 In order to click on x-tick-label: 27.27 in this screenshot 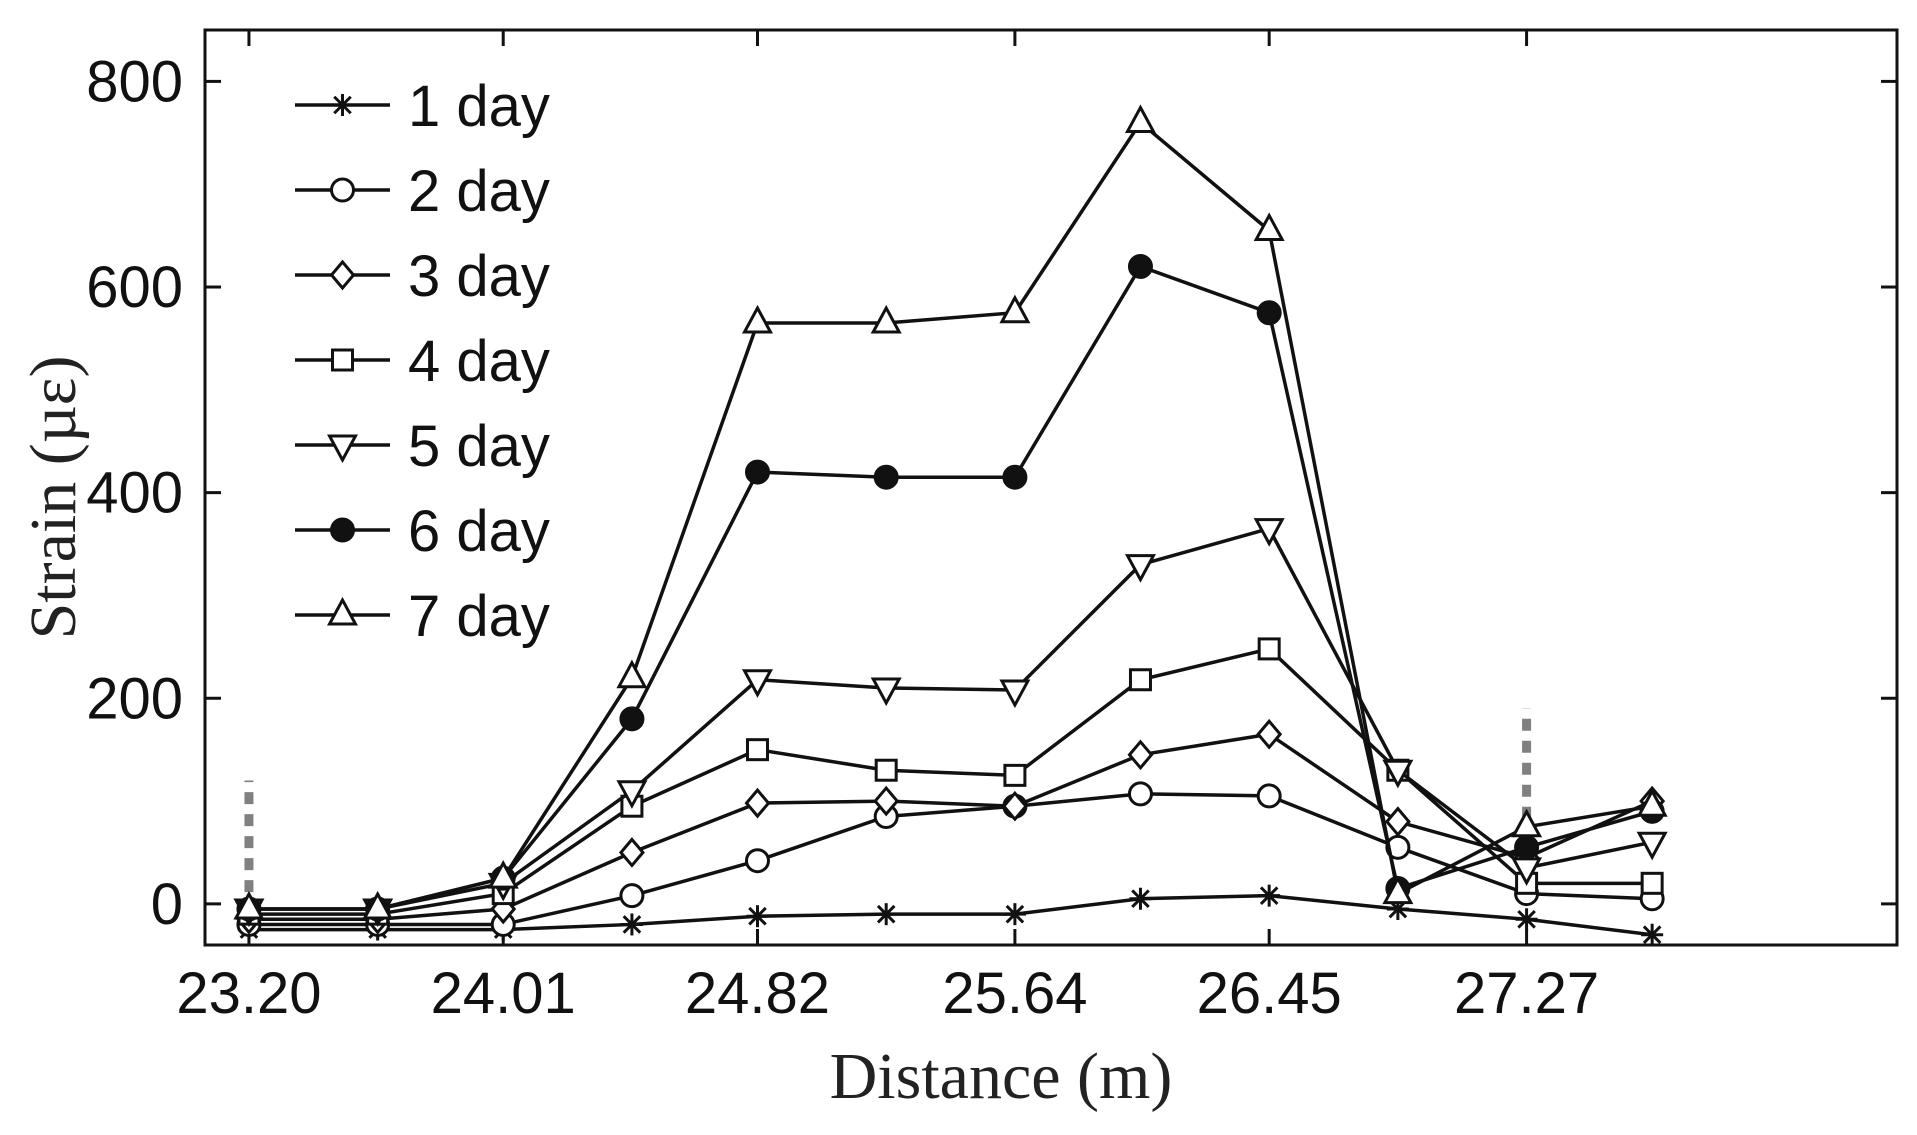, I will do `click(1526, 993)`.